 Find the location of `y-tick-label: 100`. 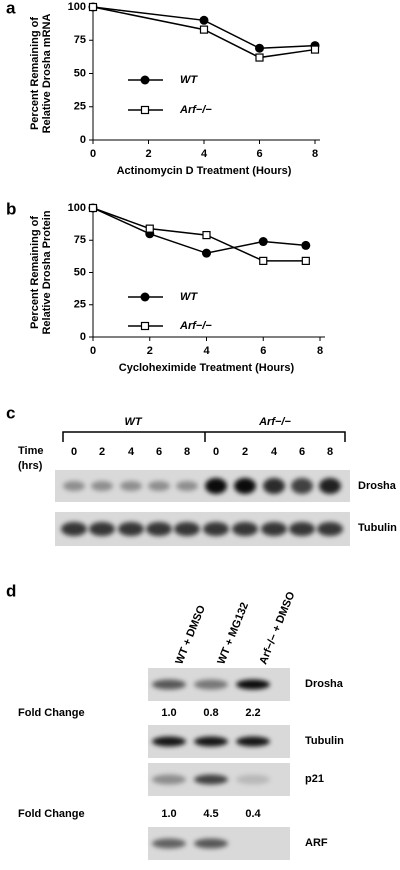

y-tick-label: 100 is located at coordinates (77, 208).